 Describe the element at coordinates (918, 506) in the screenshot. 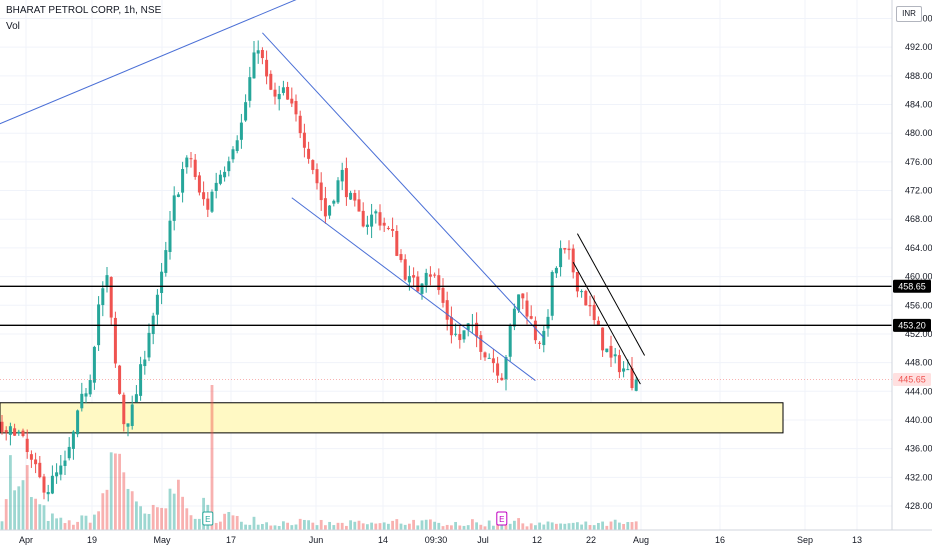

I see `price-tick-label: 428.00` at that location.